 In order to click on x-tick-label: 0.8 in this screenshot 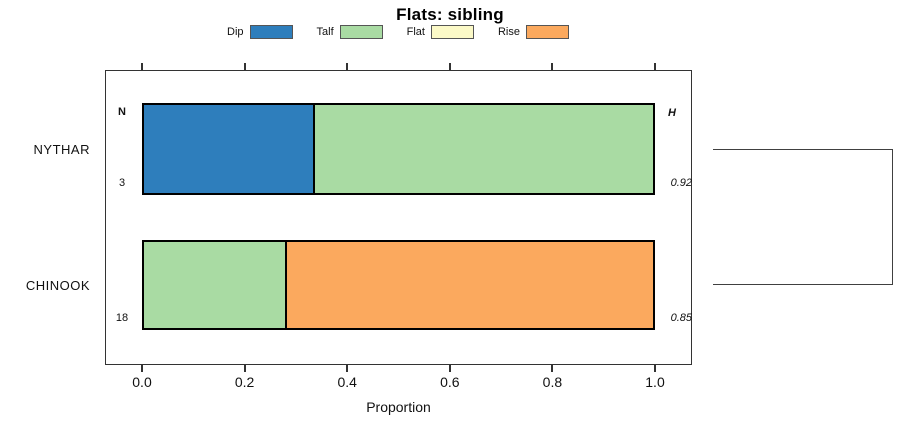, I will do `click(552, 382)`.